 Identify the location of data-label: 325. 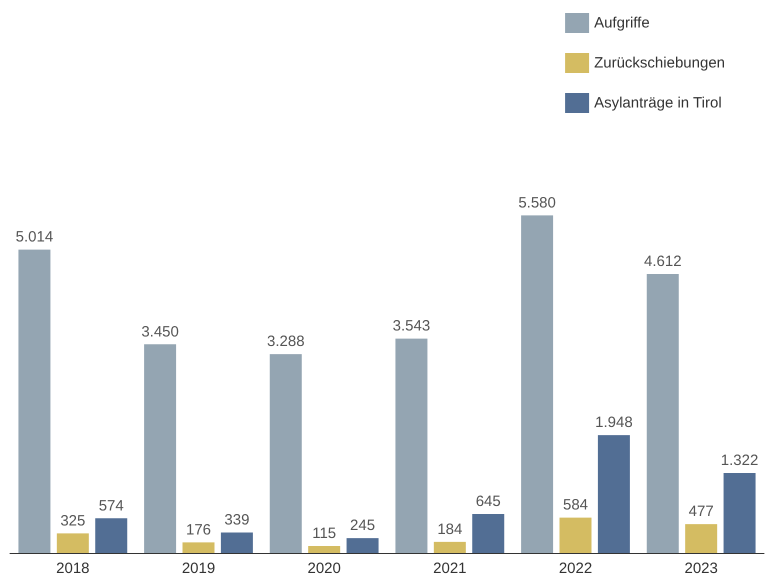
(73, 521).